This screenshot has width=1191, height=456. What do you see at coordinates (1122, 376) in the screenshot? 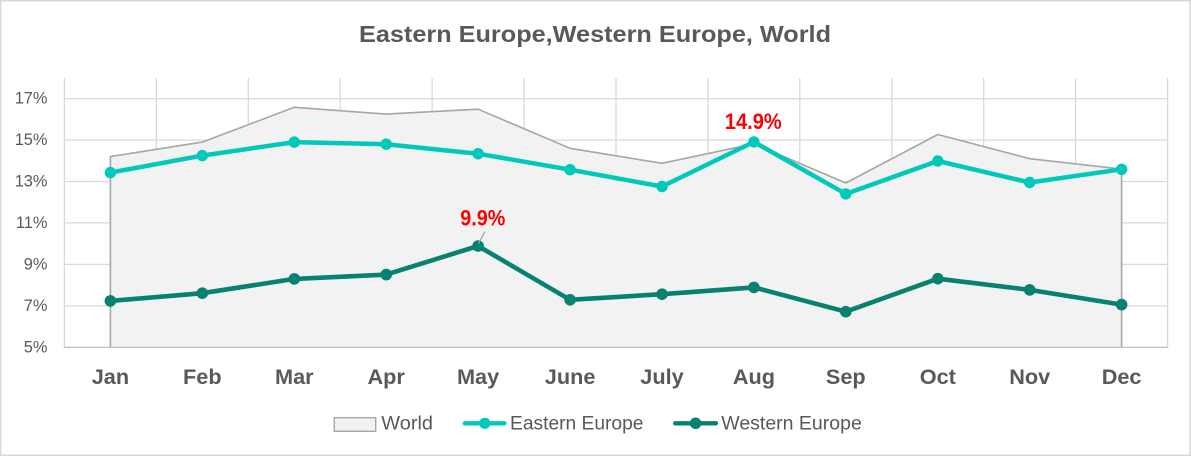
I see `svg-text: Dec` at bounding box center [1122, 376].